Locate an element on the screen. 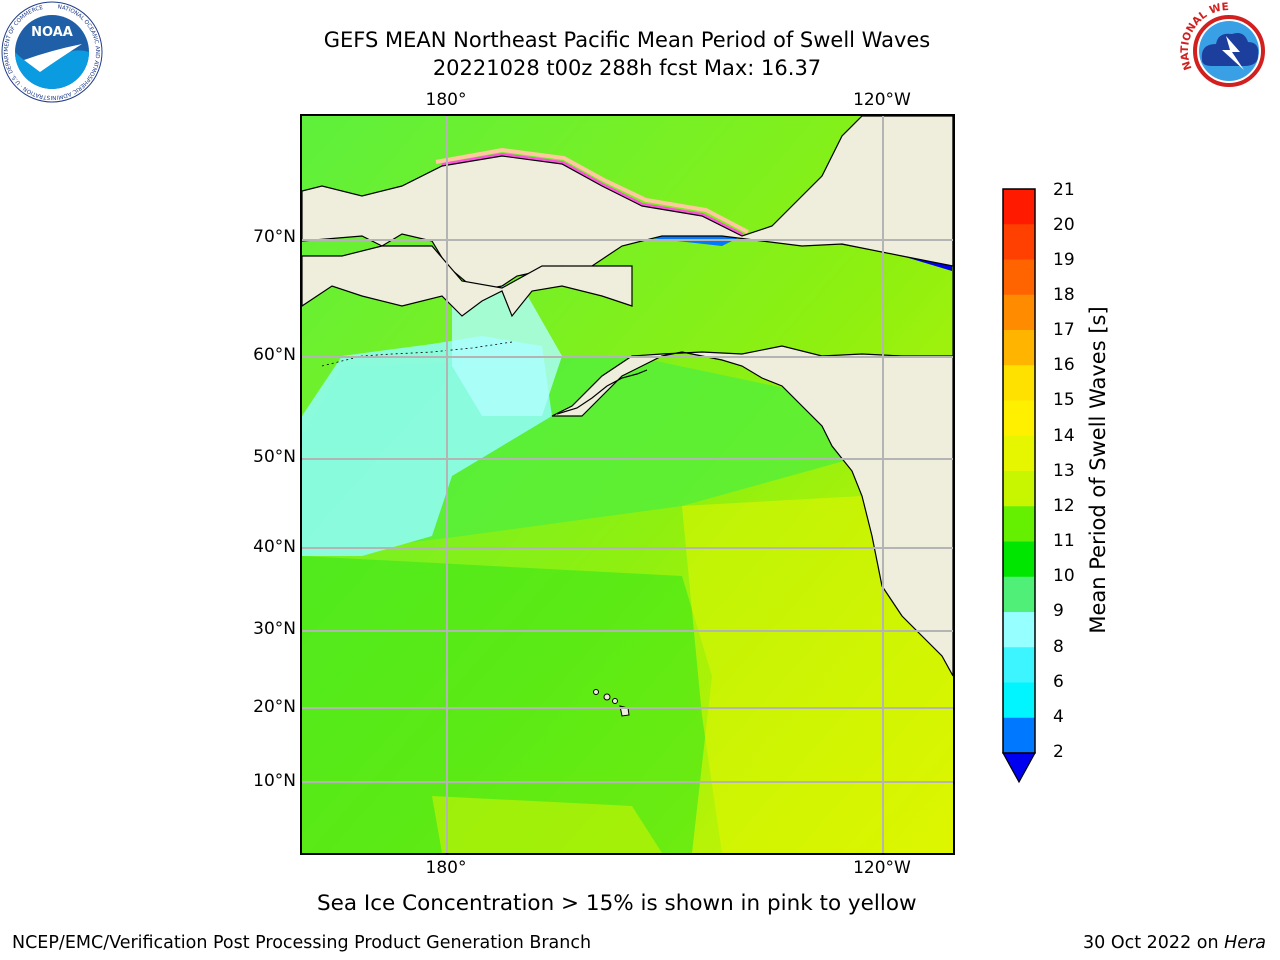 This screenshot has width=1280, height=960. colorbar-tick-12: 12 is located at coordinates (1064, 506).